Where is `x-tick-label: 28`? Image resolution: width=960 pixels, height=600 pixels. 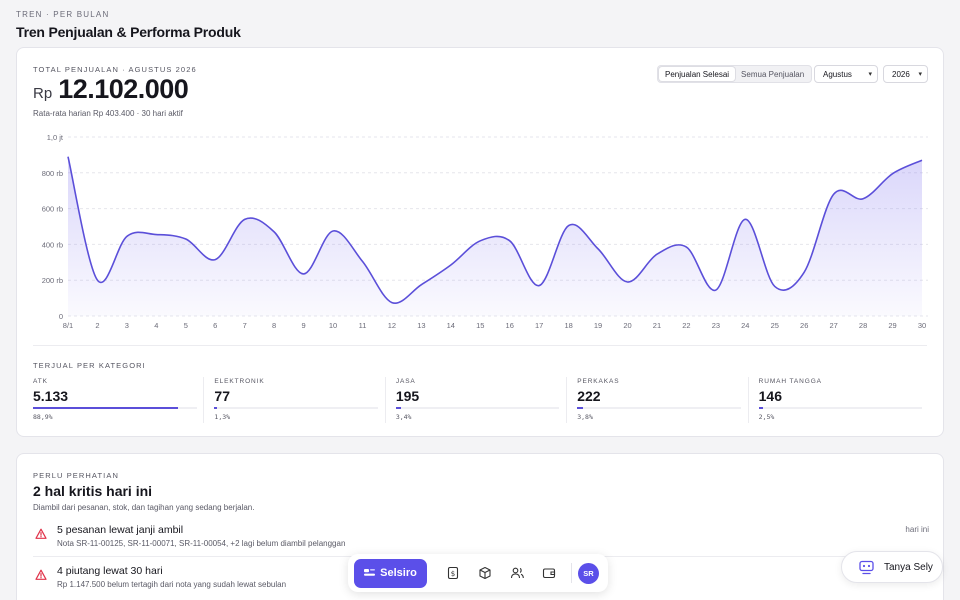
x-tick-label: 28 is located at coordinates (863, 325).